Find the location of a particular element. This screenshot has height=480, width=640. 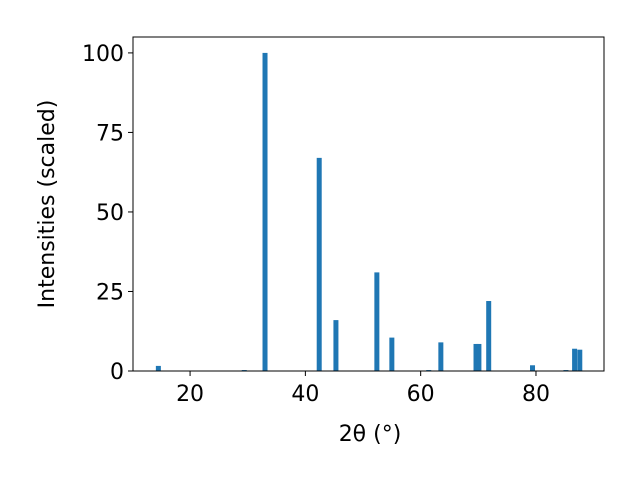

x-tick-label: 80 is located at coordinates (536, 394).